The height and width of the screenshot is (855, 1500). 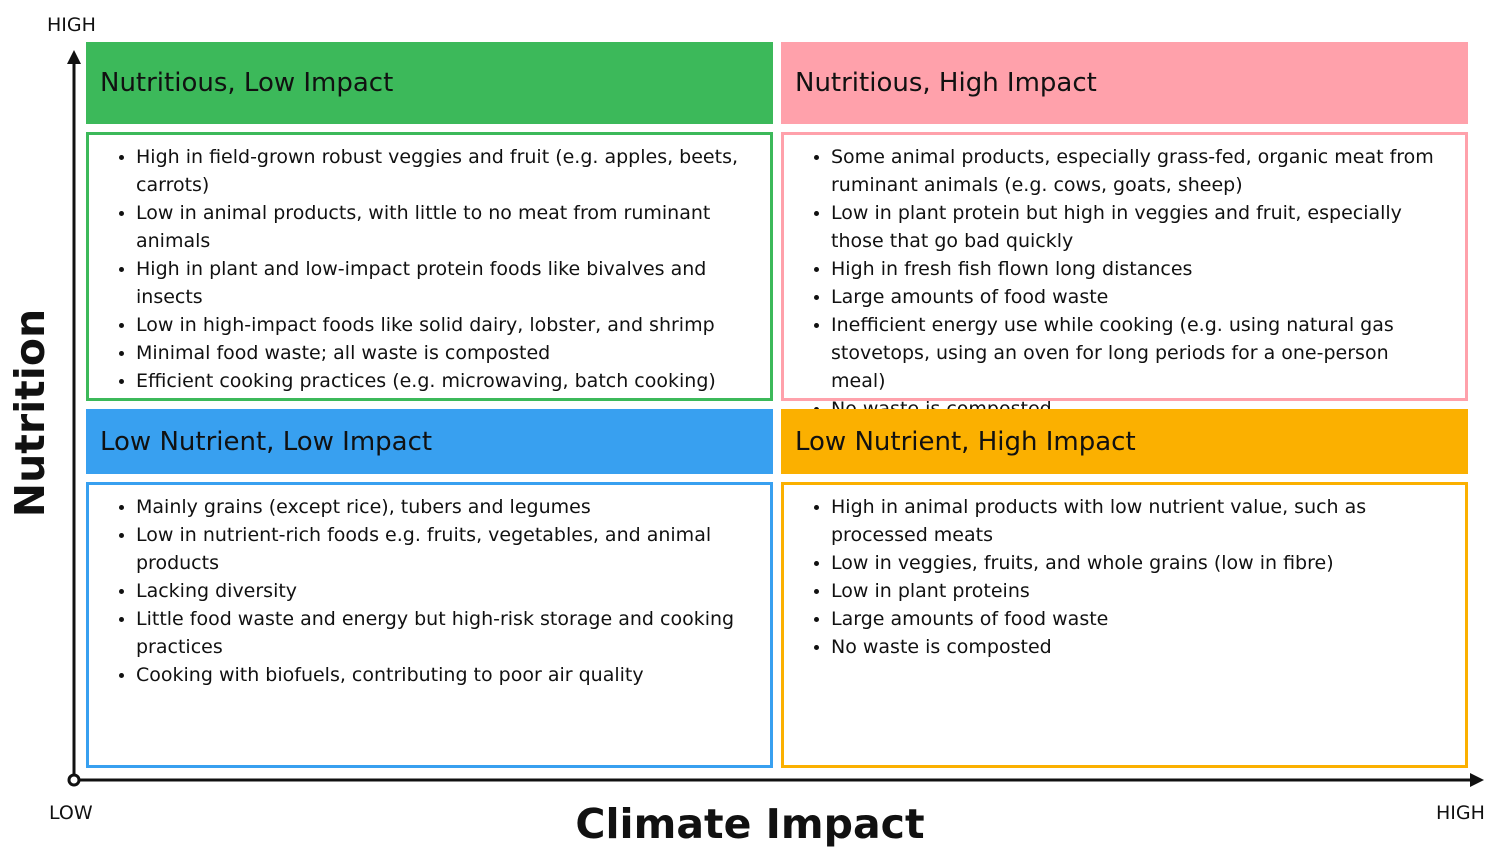 What do you see at coordinates (74, 780) in the screenshot?
I see `axis-origin` at bounding box center [74, 780].